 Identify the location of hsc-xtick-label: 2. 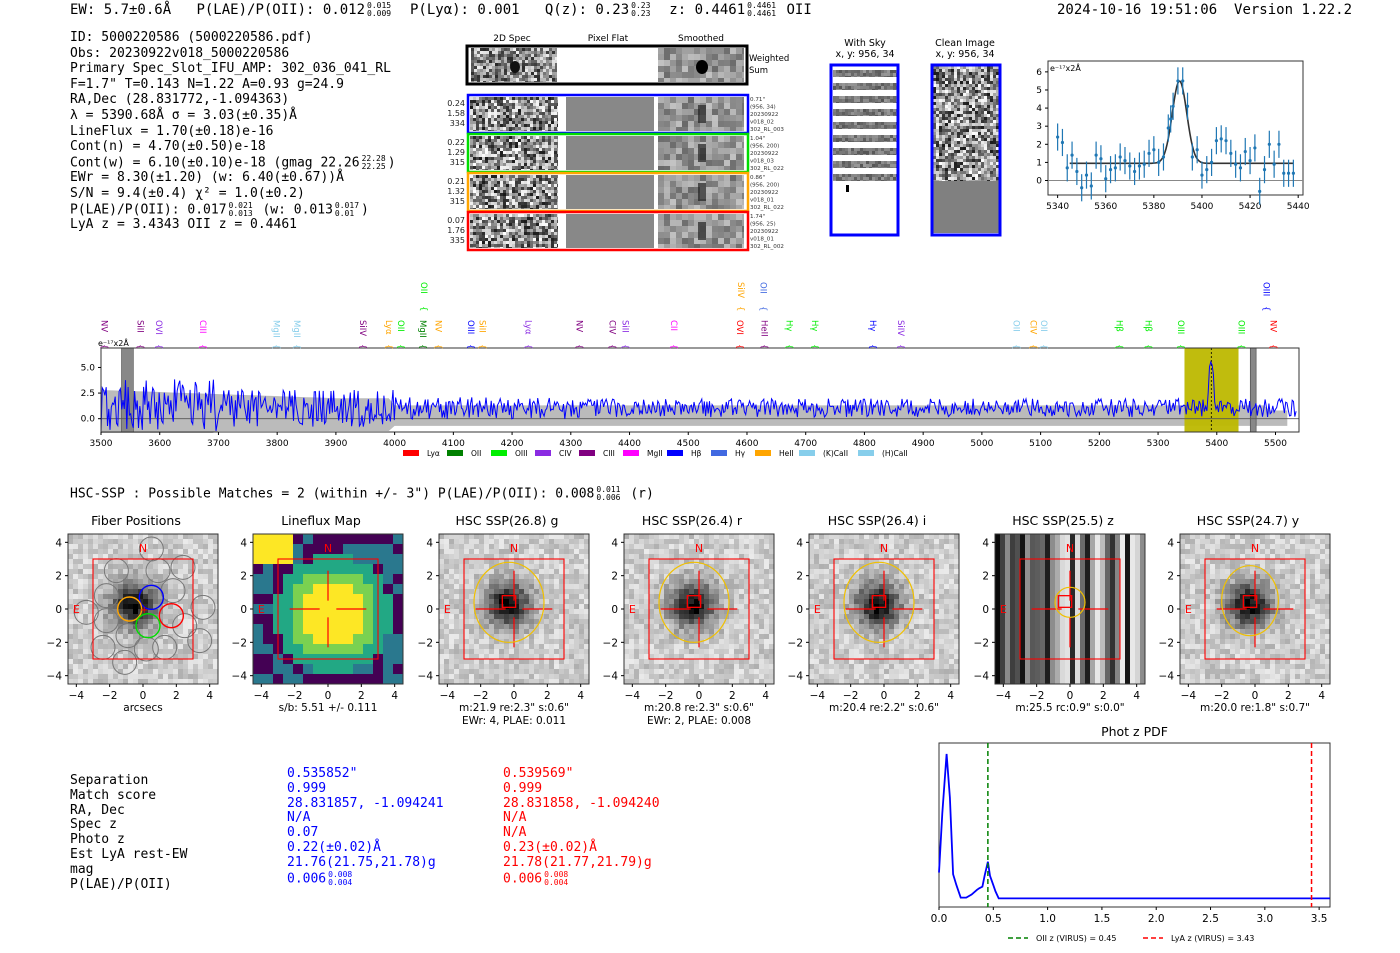
(1103, 696).